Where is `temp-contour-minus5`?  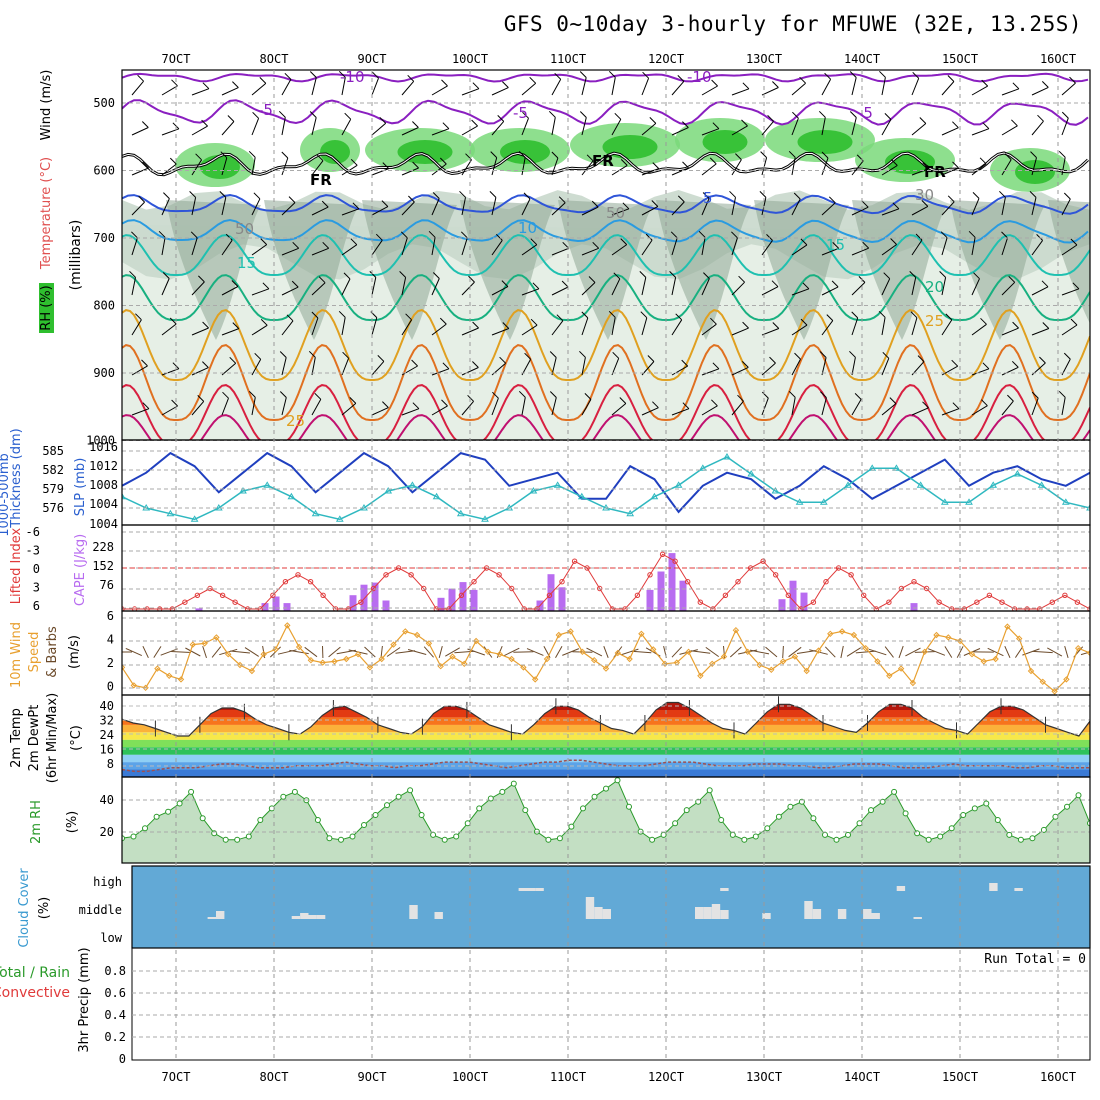
temp-contour-minus5 is located at coordinates (605, 112).